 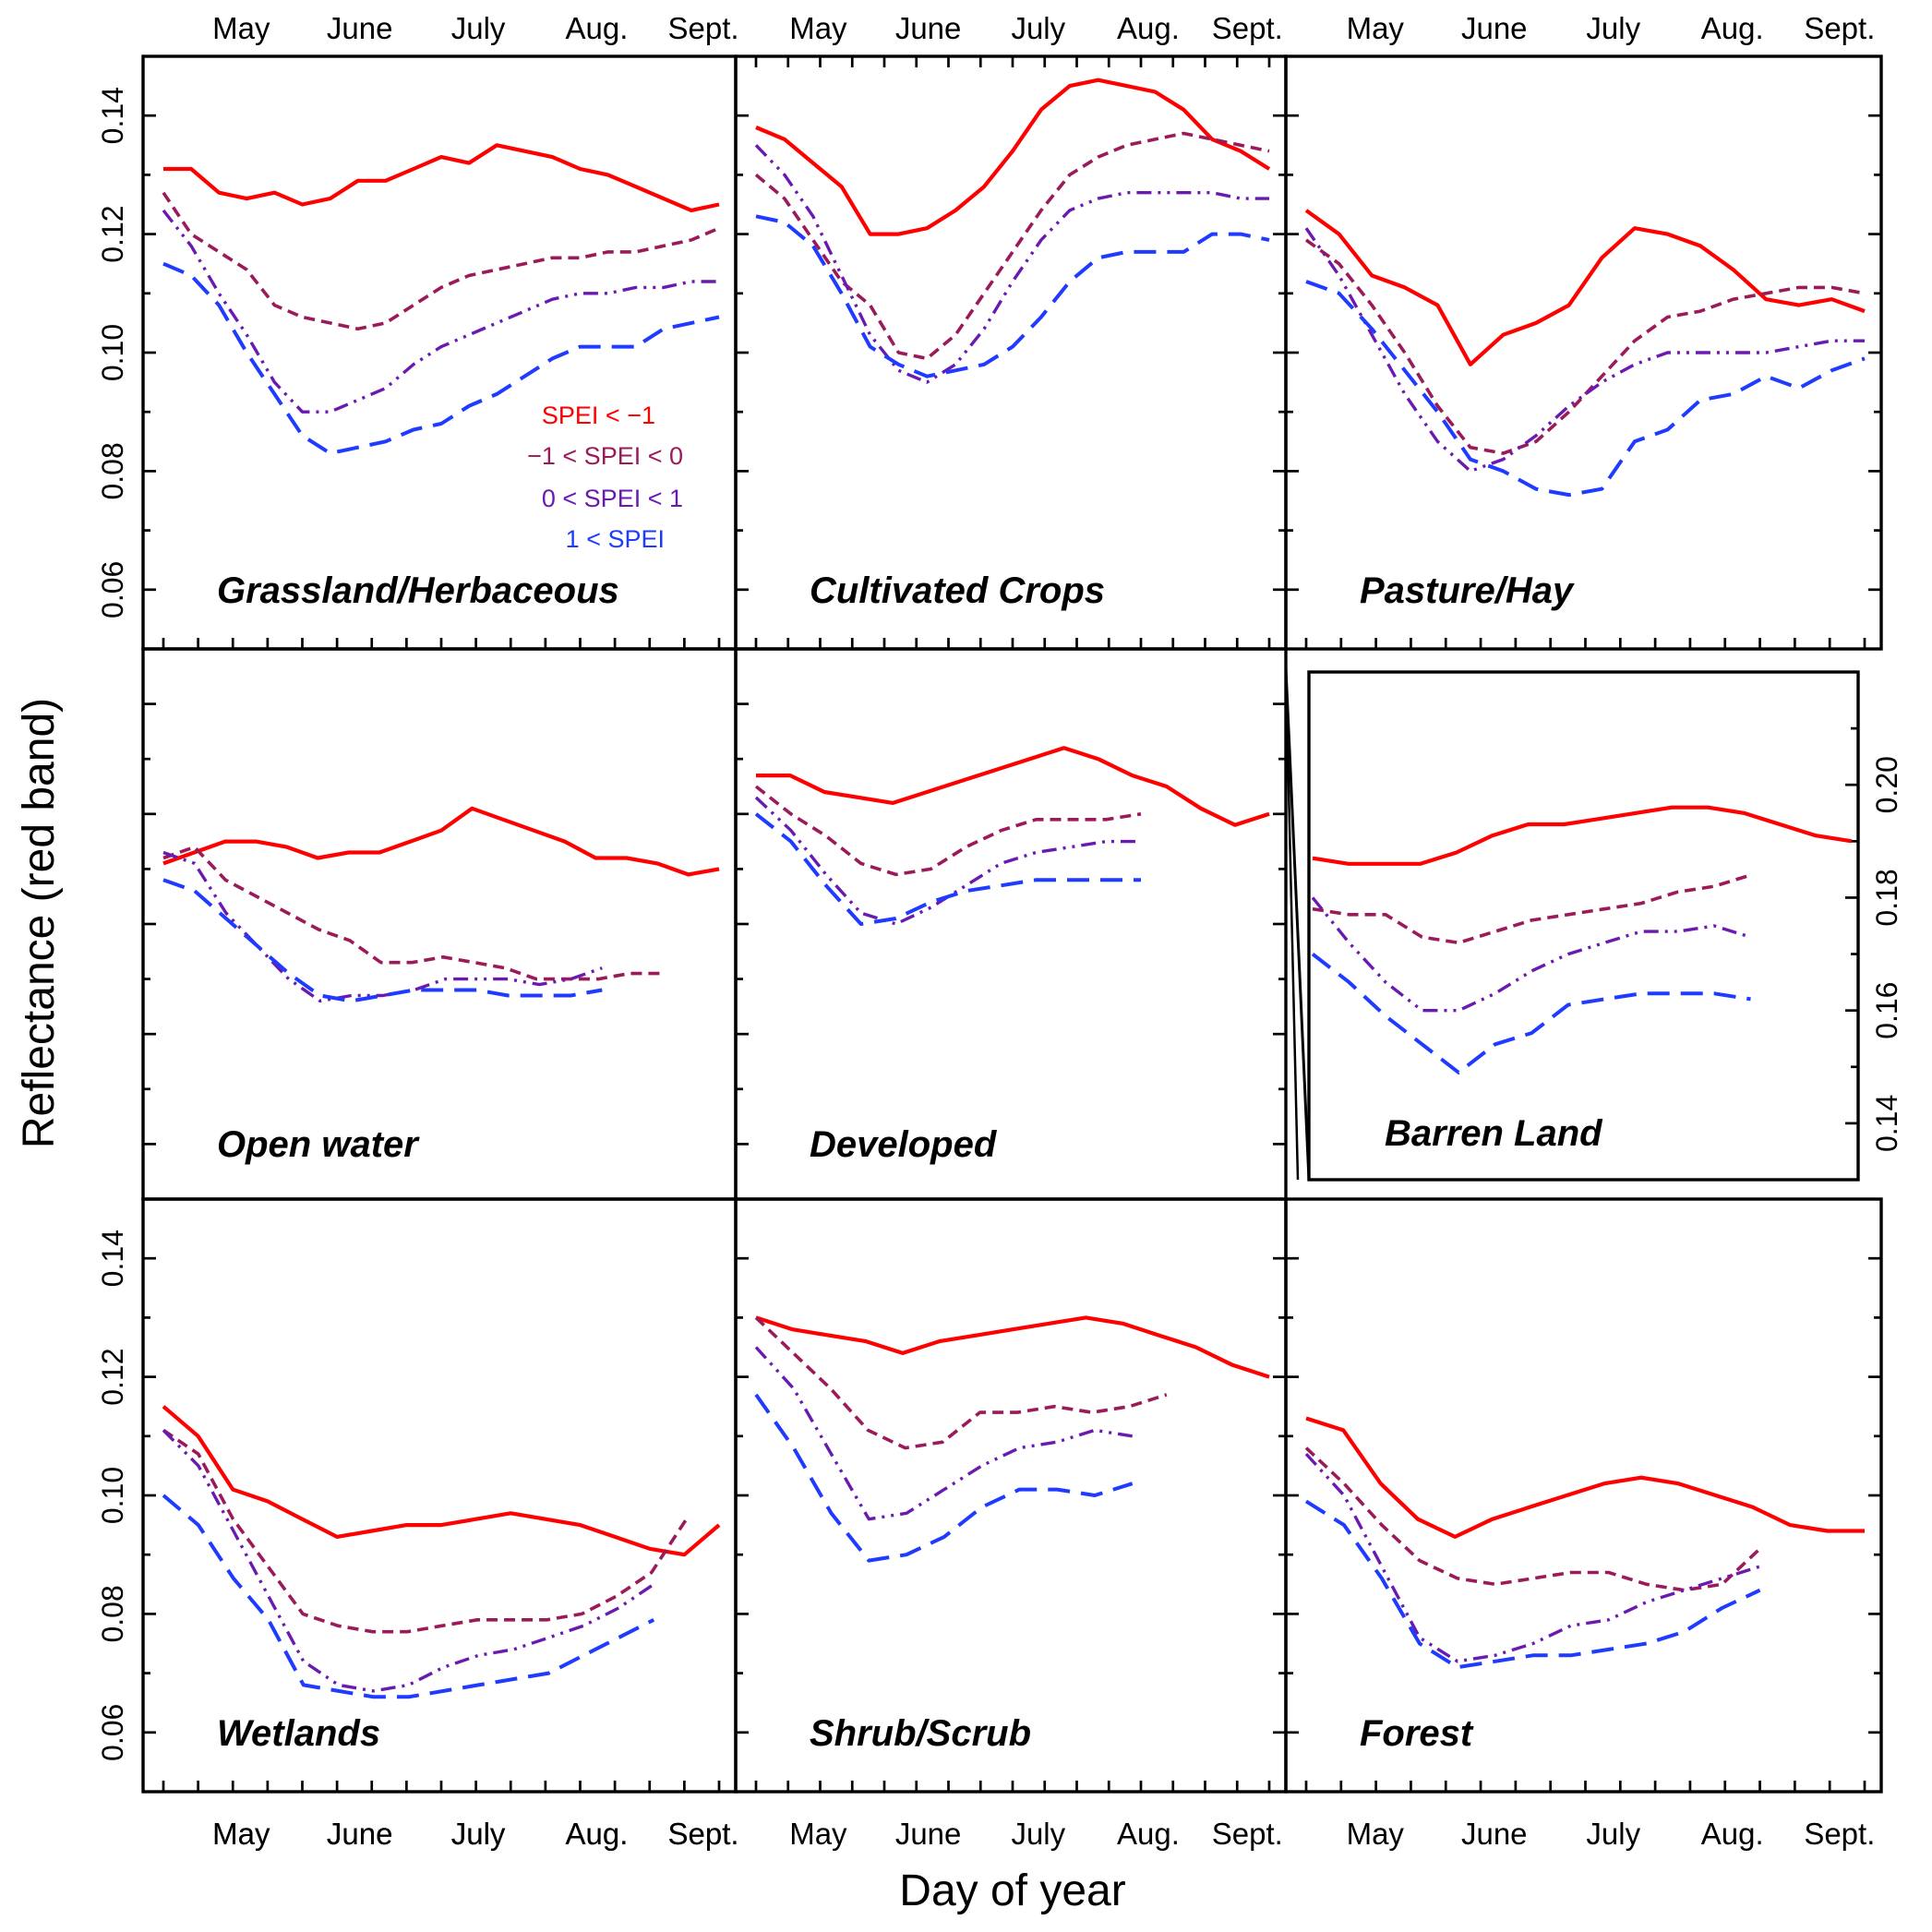 I want to click on y-tick-label: 0.20, so click(x=1886, y=784).